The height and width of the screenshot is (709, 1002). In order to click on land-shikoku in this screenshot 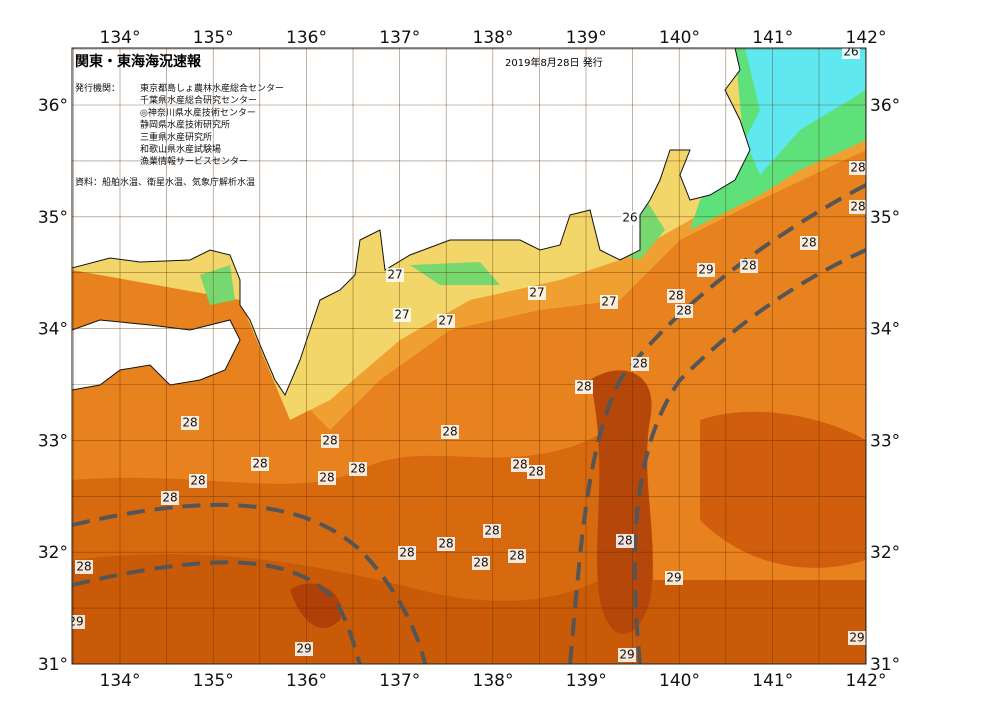, I will do `click(156, 355)`.